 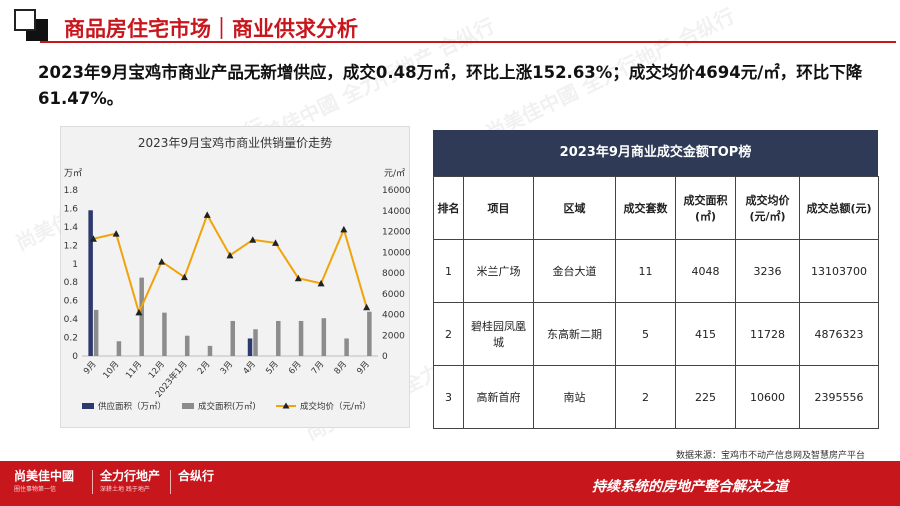 What do you see at coordinates (839, 334) in the screenshot?
I see `cell-total: 4876323` at bounding box center [839, 334].